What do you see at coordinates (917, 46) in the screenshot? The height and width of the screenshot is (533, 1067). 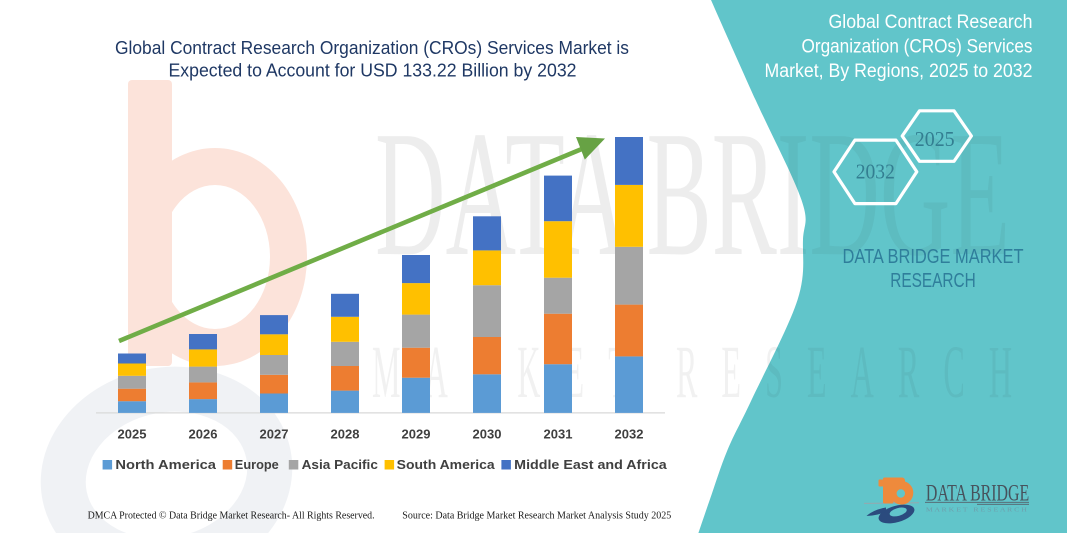 I see `svg-text: Organization (CROs) Services` at bounding box center [917, 46].